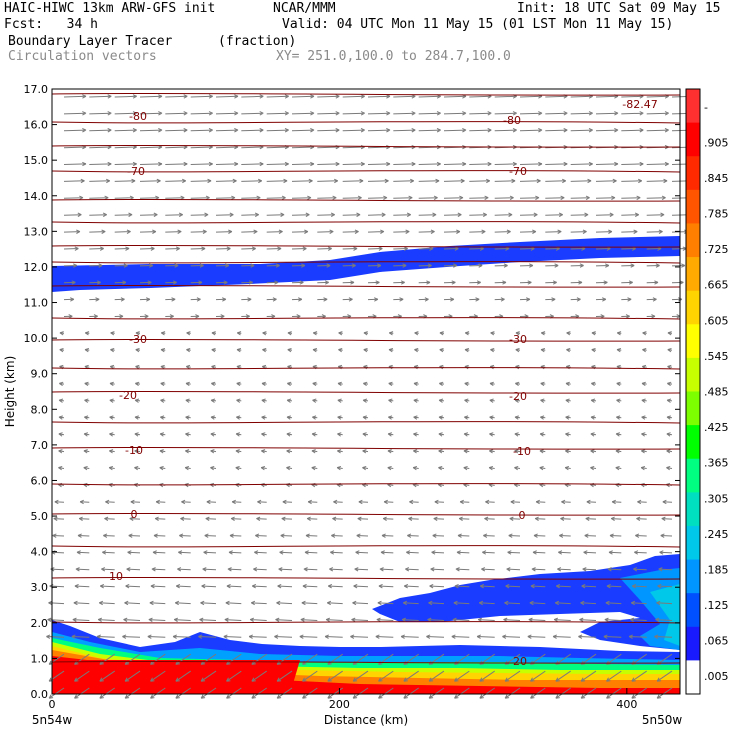  I want to click on contour-label: -10, so click(134, 450).